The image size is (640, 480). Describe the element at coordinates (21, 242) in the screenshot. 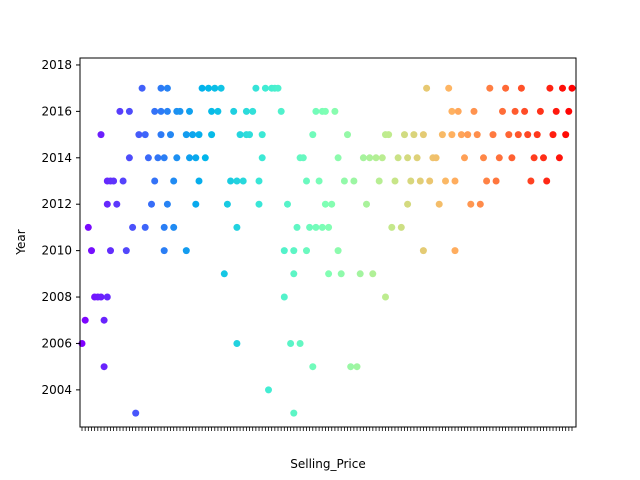

I see `y-axis-label: Year` at that location.